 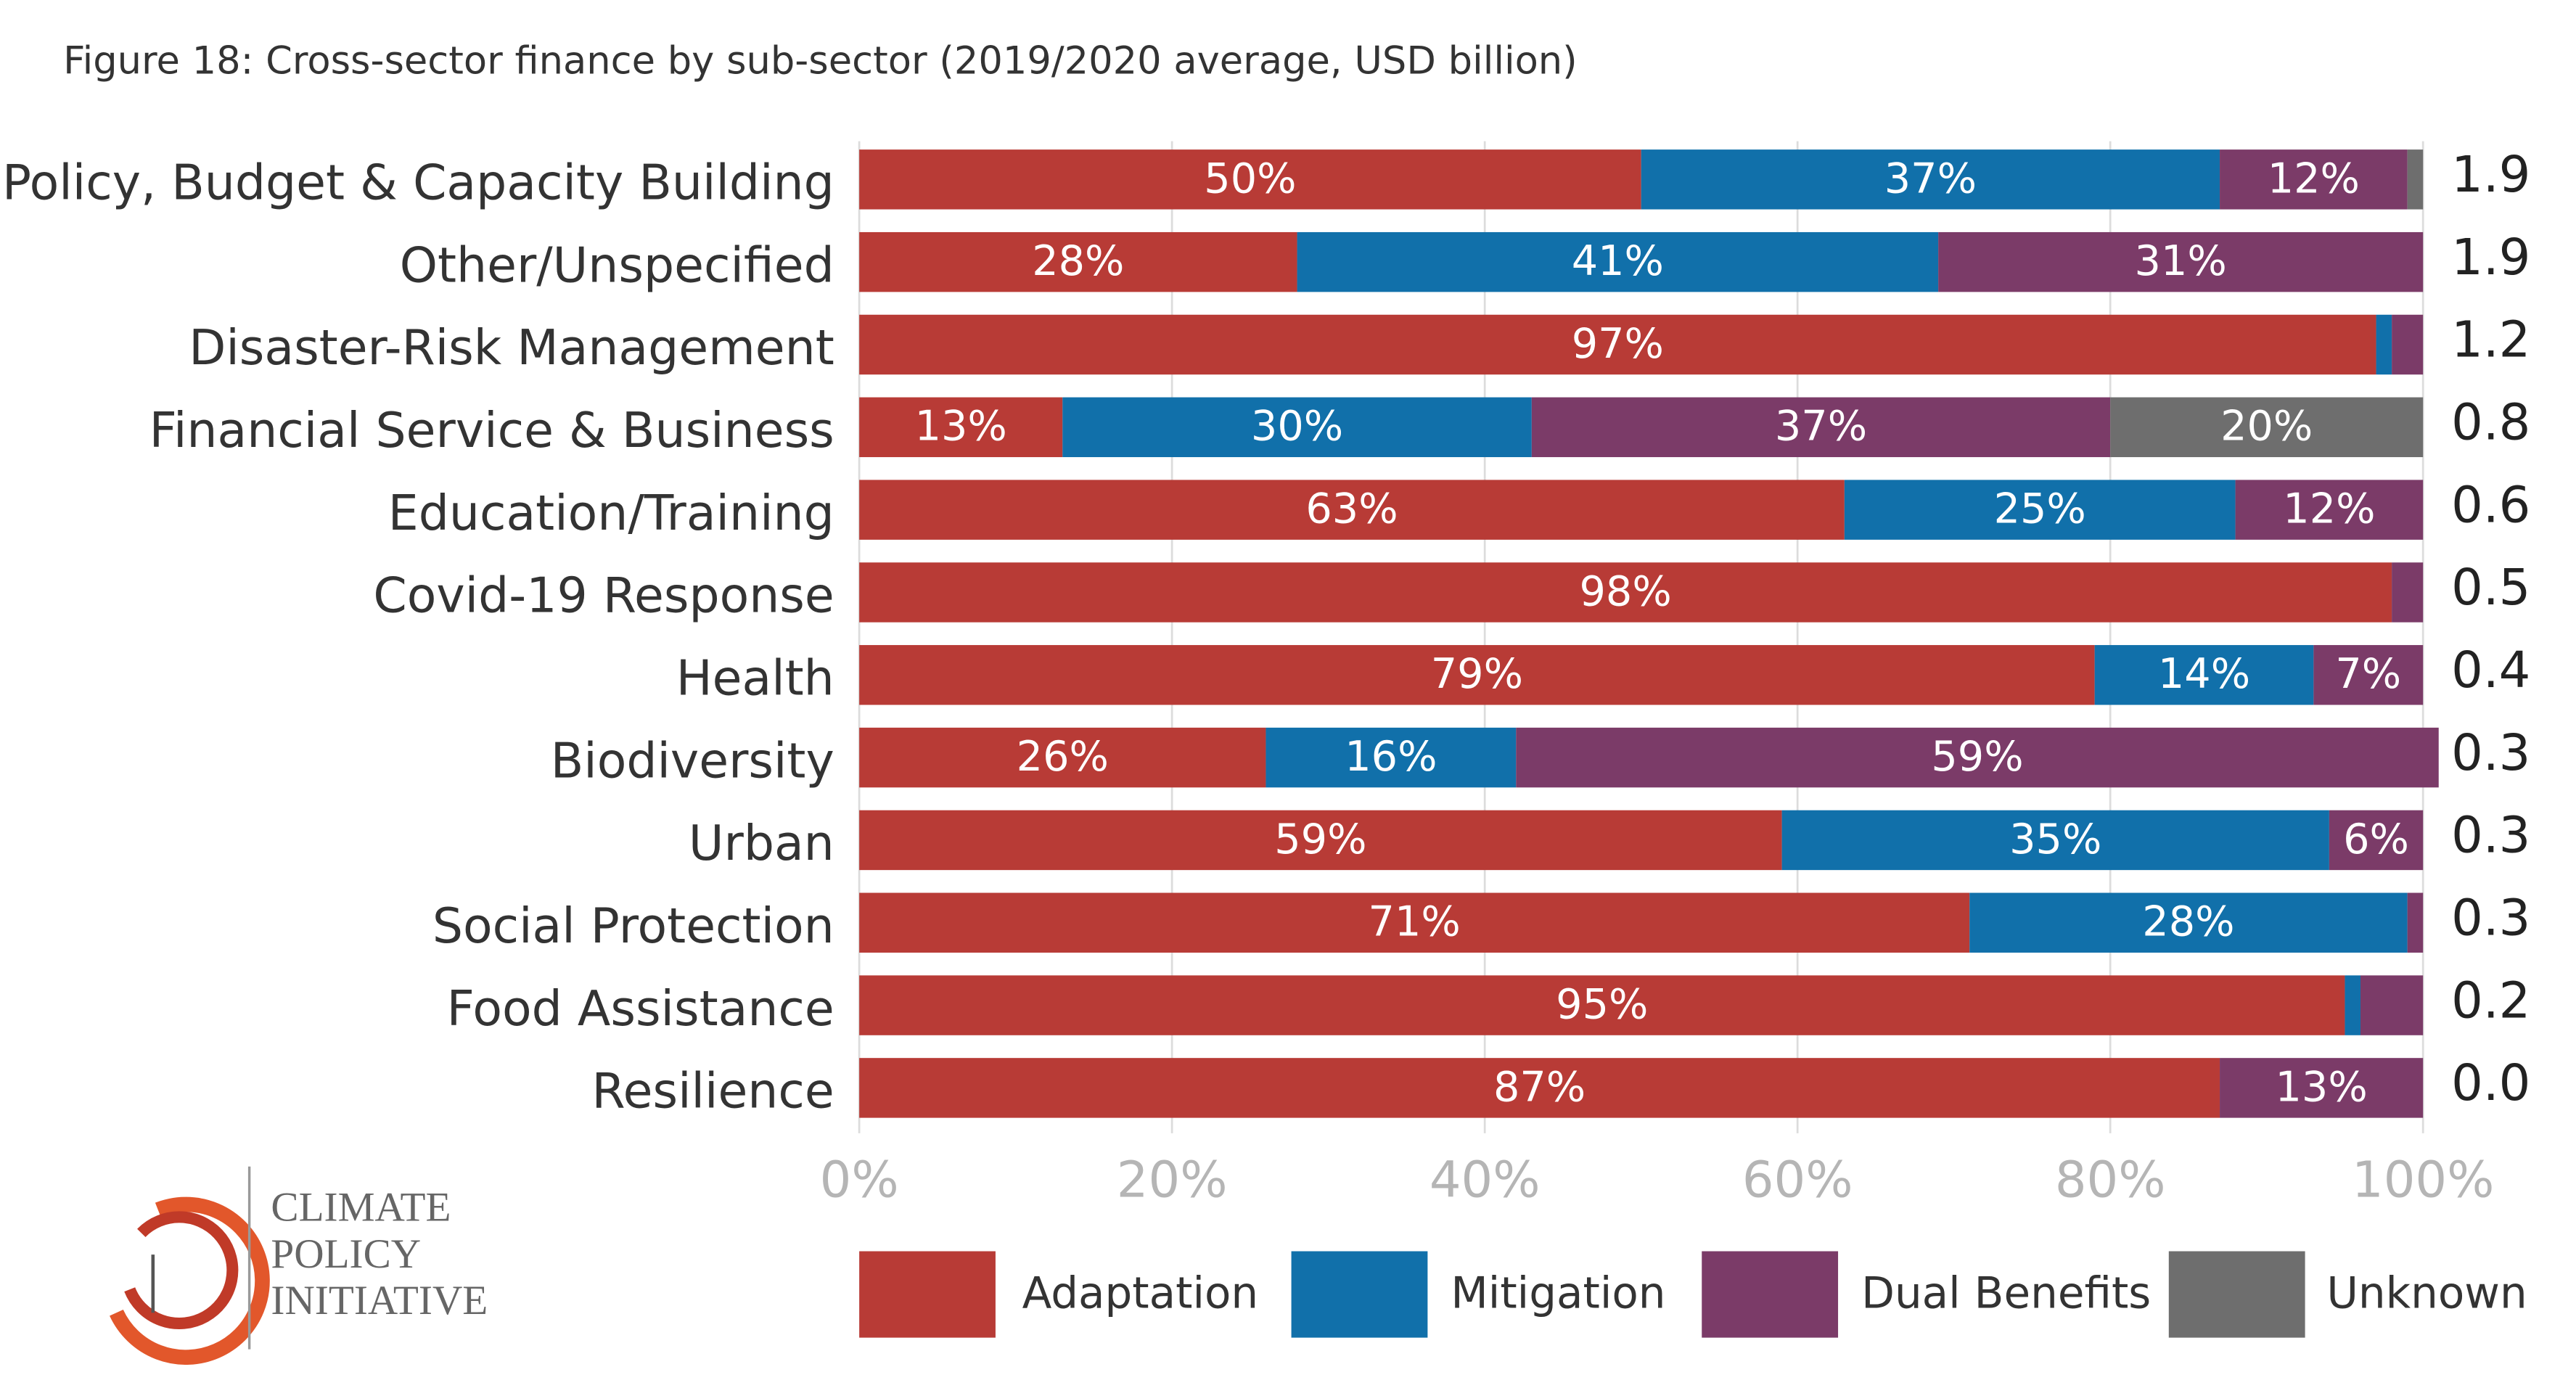 I want to click on total-label: 0.8, so click(x=2490, y=423).